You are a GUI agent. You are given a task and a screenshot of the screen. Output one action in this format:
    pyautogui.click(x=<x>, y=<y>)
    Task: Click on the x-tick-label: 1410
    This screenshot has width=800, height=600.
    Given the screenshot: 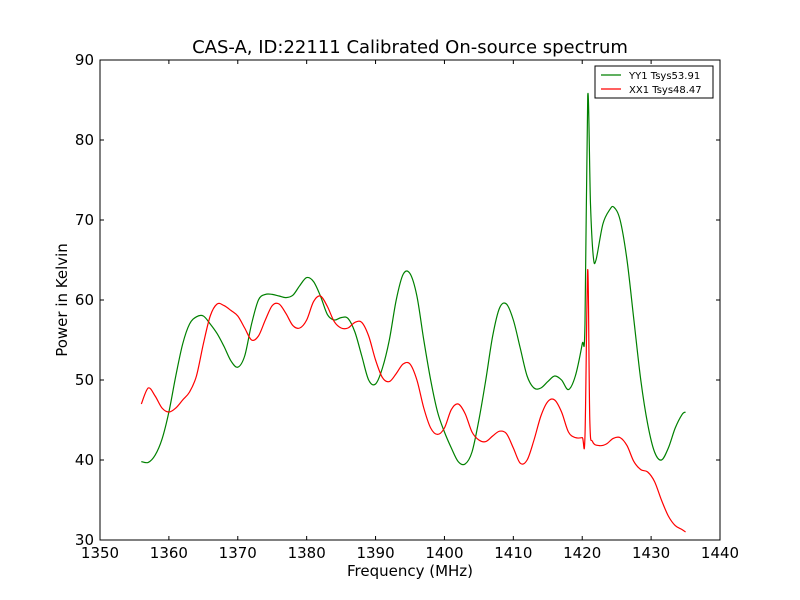 What is the action you would take?
    pyautogui.click(x=513, y=553)
    